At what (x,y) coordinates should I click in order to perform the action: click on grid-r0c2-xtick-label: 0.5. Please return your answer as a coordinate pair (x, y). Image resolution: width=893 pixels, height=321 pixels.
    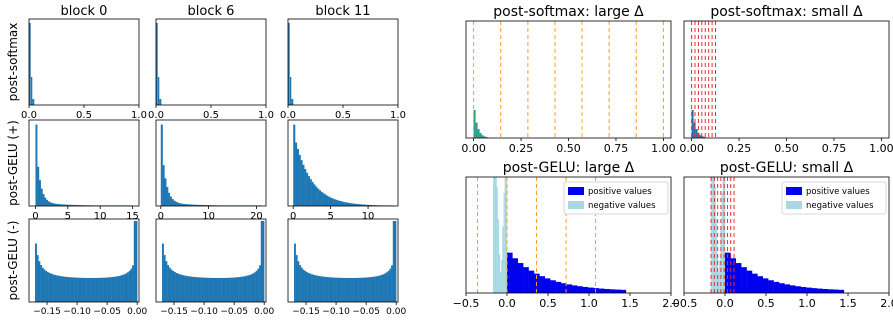
    Looking at the image, I should click on (343, 115).